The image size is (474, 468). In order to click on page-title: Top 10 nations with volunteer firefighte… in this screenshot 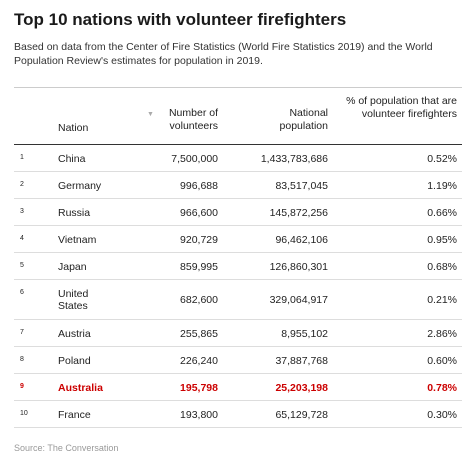, I will do `click(180, 19)`.